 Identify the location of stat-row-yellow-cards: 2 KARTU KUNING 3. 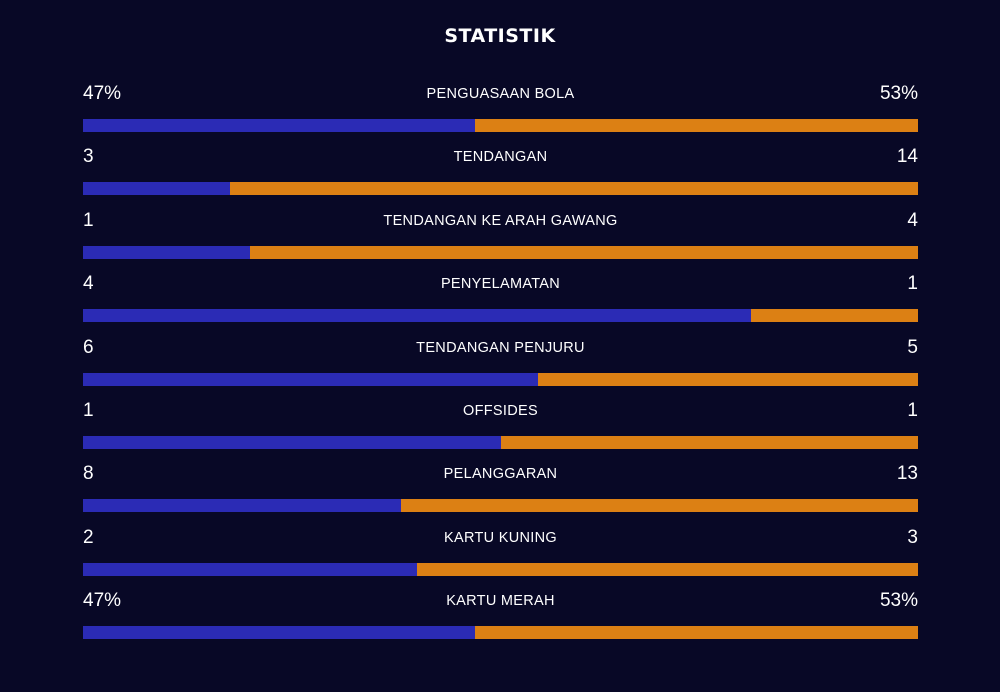
(500, 555).